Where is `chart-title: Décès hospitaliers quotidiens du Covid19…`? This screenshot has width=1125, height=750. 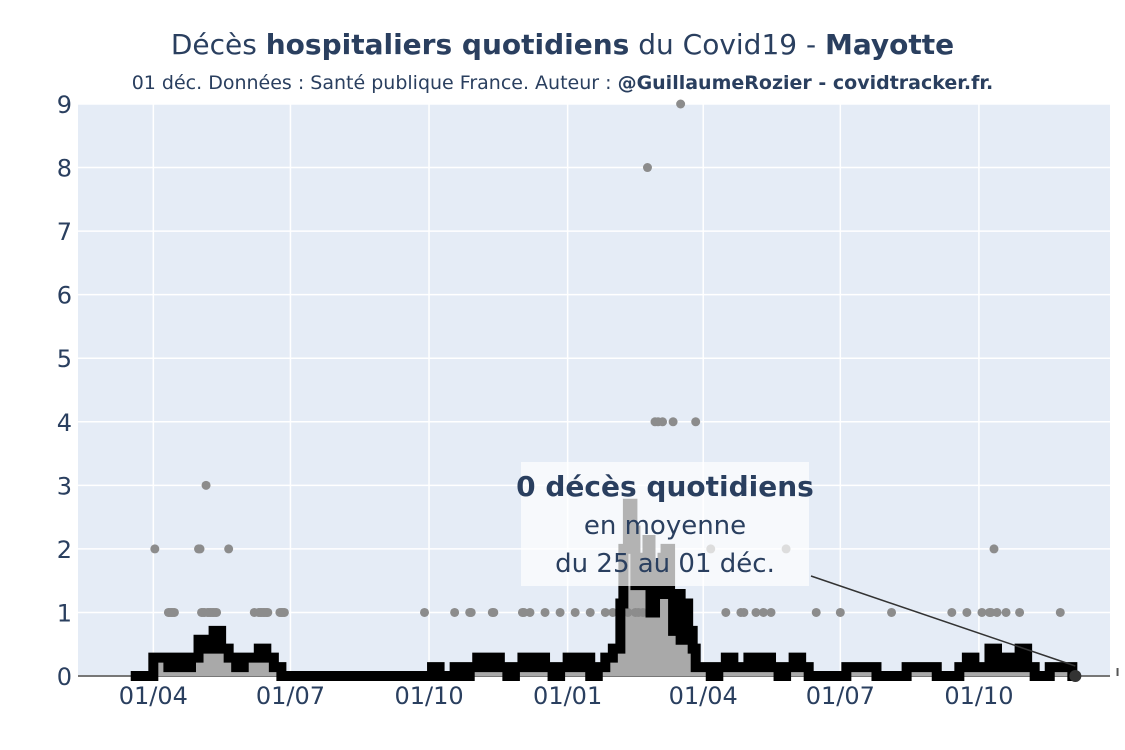 chart-title: Décès hospitaliers quotidiens du Covid19… is located at coordinates (562, 44).